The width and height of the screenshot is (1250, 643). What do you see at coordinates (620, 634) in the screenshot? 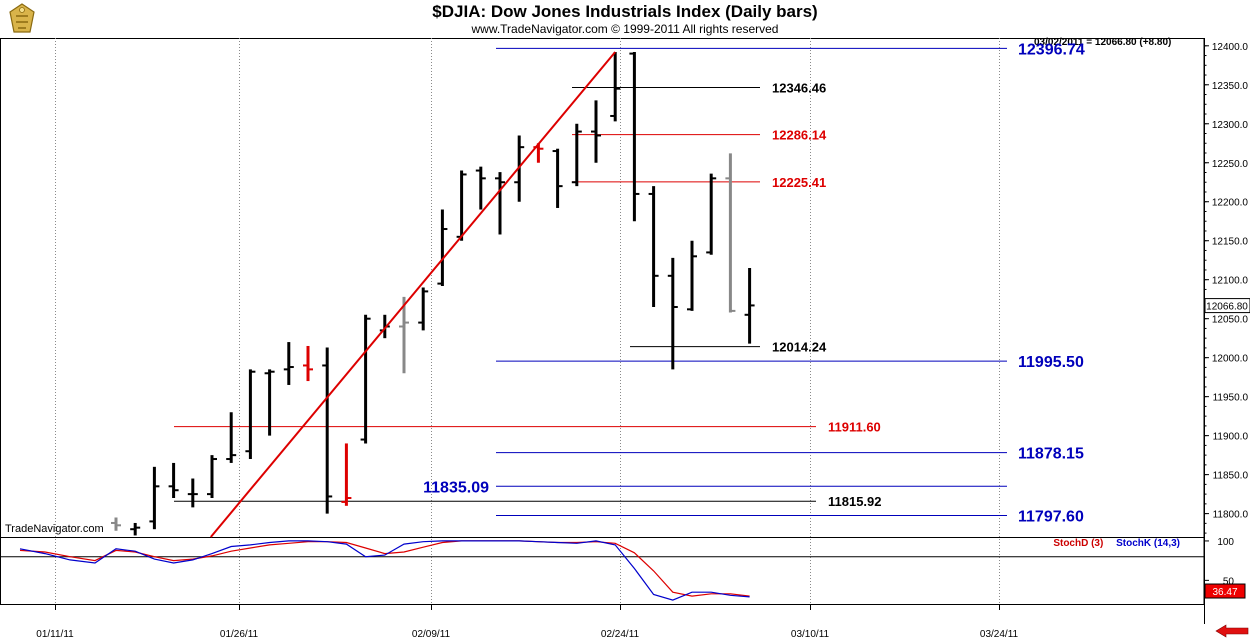
I see `x-tick-label: 02/24/11` at bounding box center [620, 634].